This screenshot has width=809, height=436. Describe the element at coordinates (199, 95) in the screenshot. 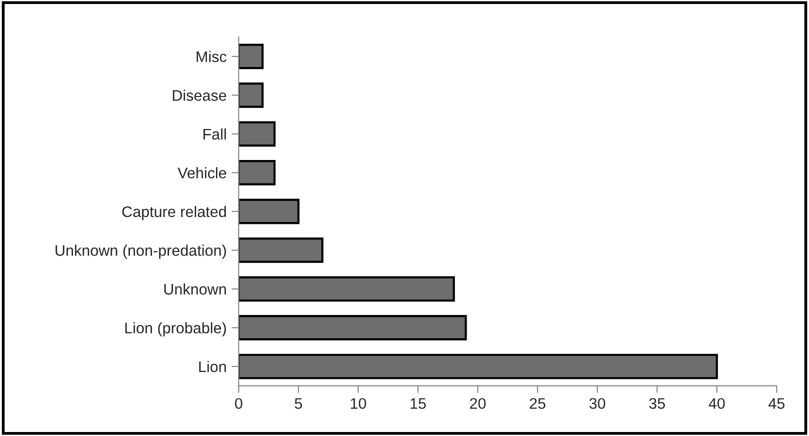

I see `y-tick-label: Disease` at that location.